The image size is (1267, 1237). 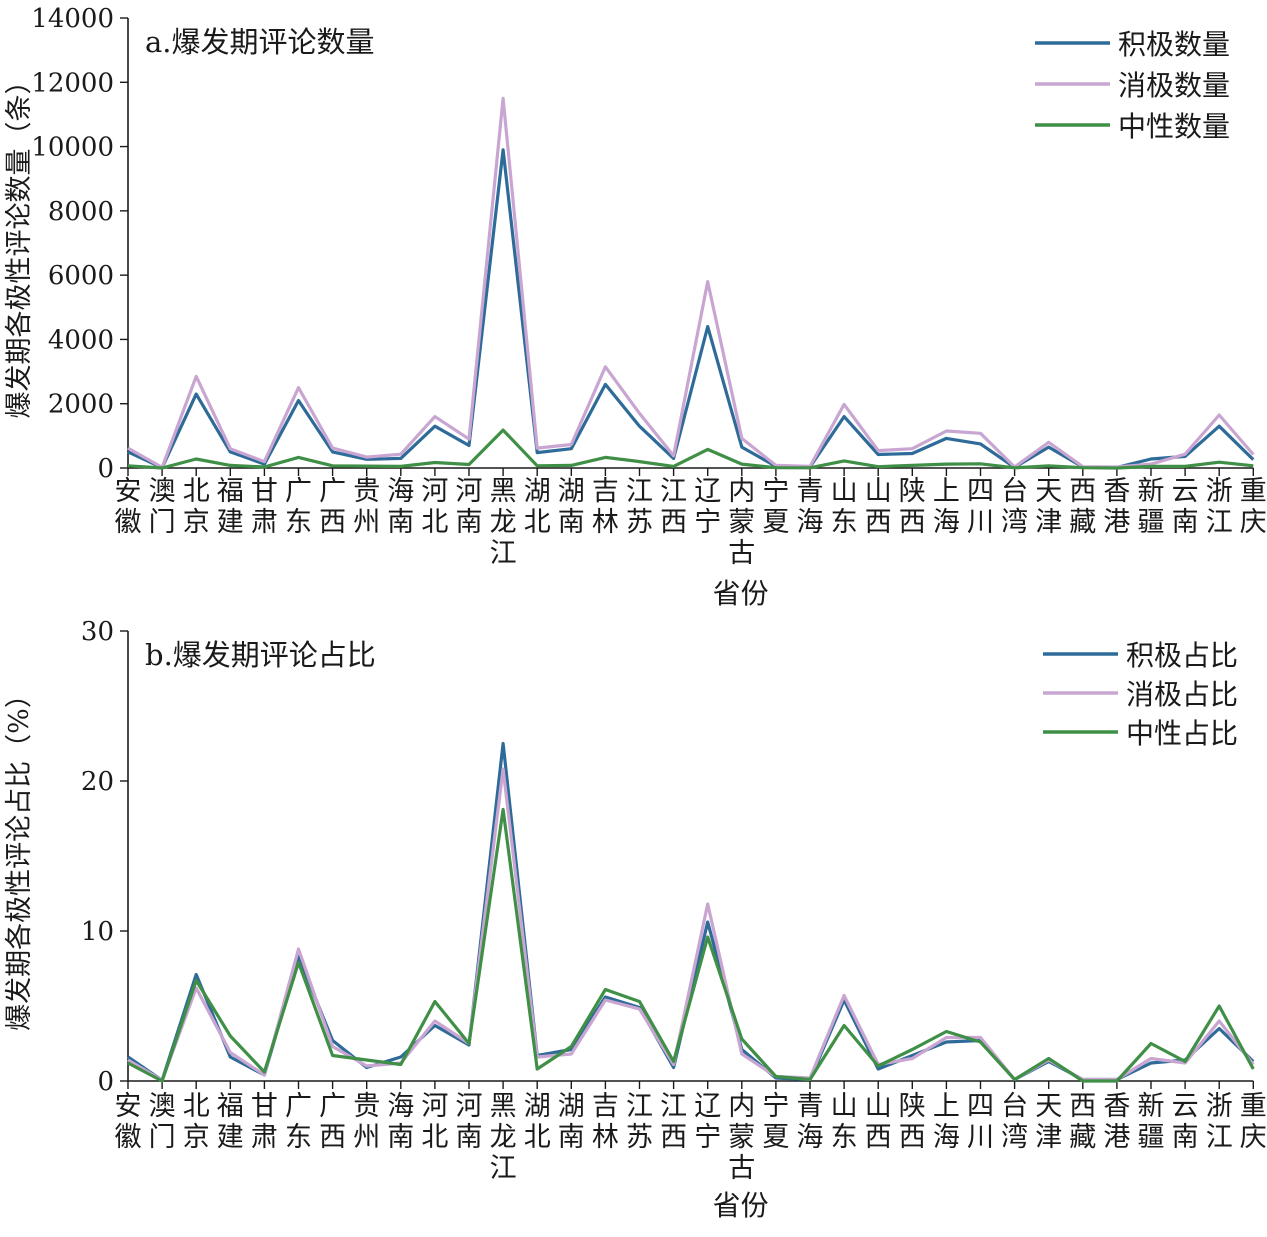 I want to click on chart-title: a.爆发期评论数量, so click(x=260, y=42).